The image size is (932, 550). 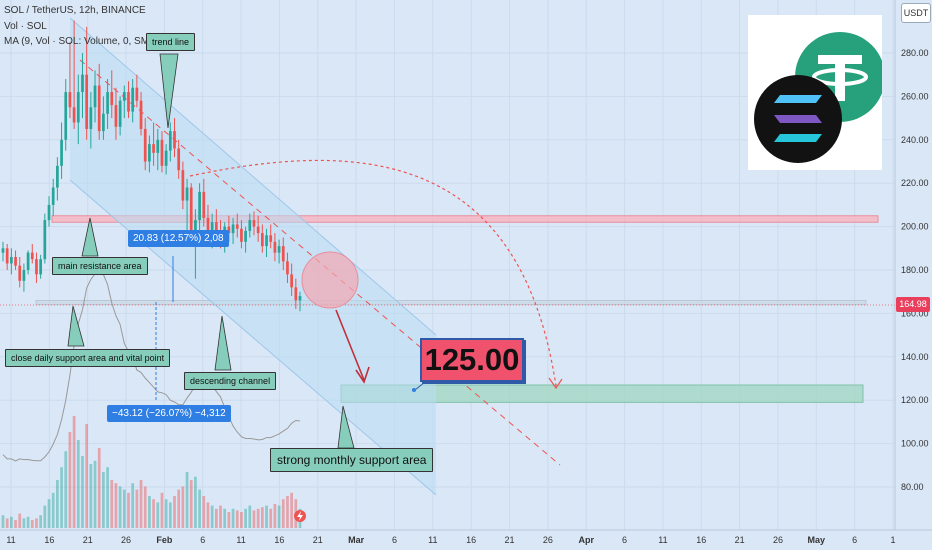 What do you see at coordinates (330, 280) in the screenshot?
I see `breakdown-circle` at bounding box center [330, 280].